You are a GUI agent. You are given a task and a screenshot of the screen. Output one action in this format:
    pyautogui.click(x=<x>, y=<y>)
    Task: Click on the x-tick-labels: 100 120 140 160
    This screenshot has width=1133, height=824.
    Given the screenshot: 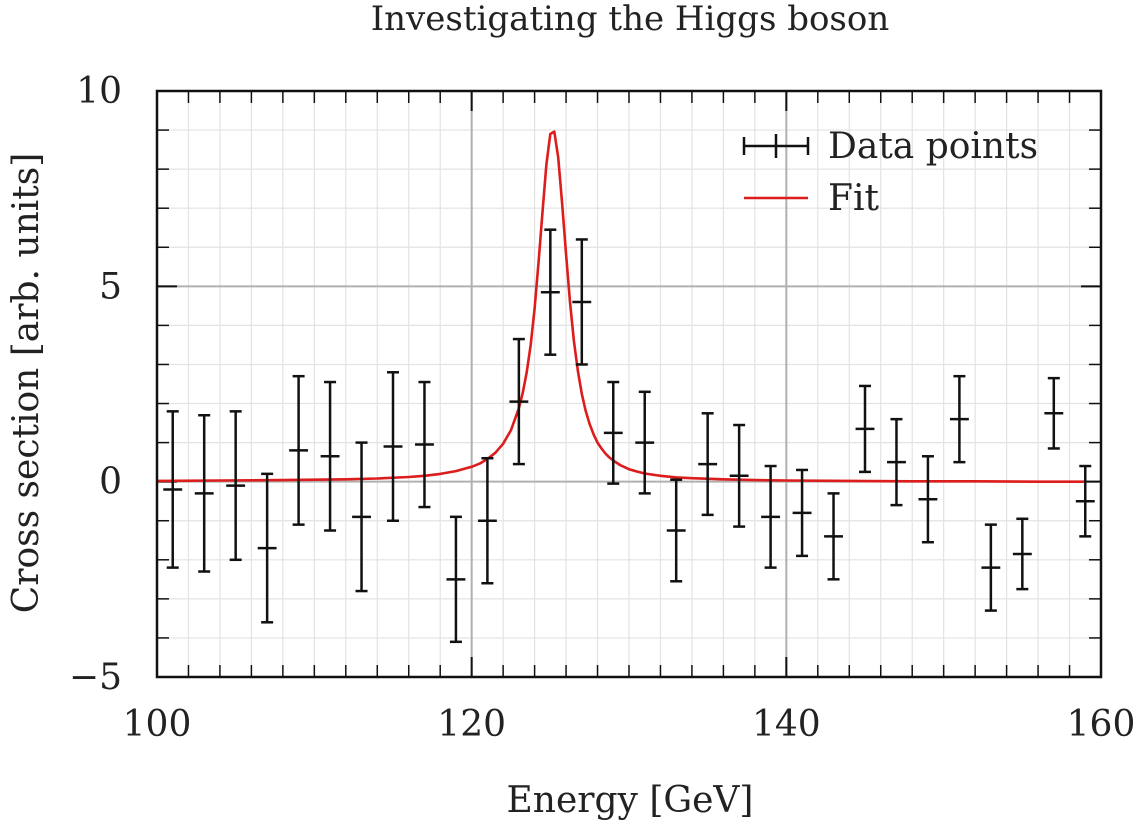 What is the action you would take?
    pyautogui.click(x=628, y=724)
    